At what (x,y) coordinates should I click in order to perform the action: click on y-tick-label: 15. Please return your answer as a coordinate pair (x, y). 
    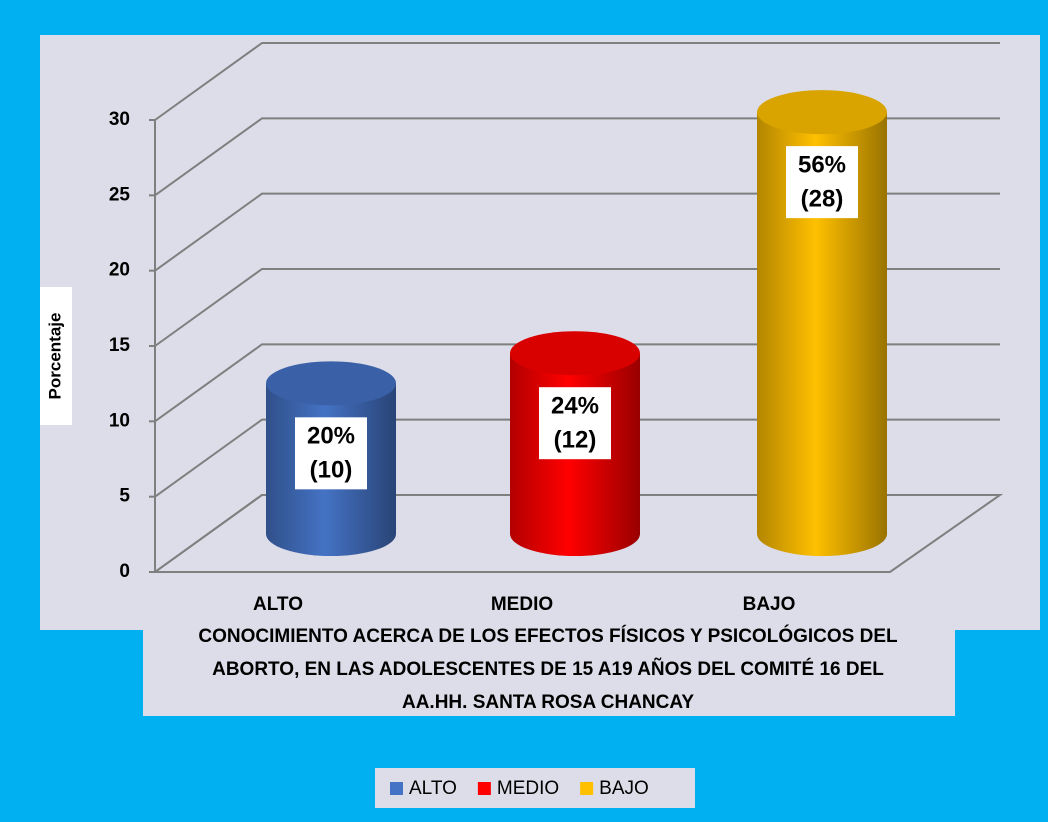
    Looking at the image, I should click on (120, 345).